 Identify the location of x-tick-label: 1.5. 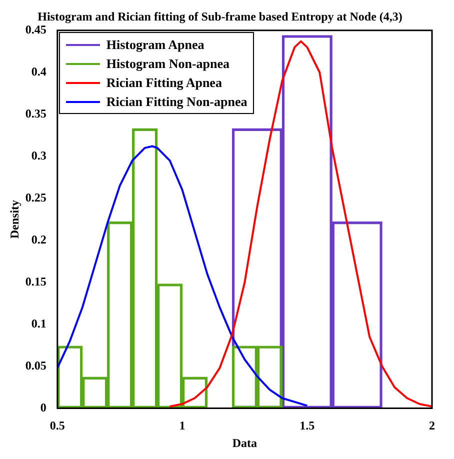
(307, 425).